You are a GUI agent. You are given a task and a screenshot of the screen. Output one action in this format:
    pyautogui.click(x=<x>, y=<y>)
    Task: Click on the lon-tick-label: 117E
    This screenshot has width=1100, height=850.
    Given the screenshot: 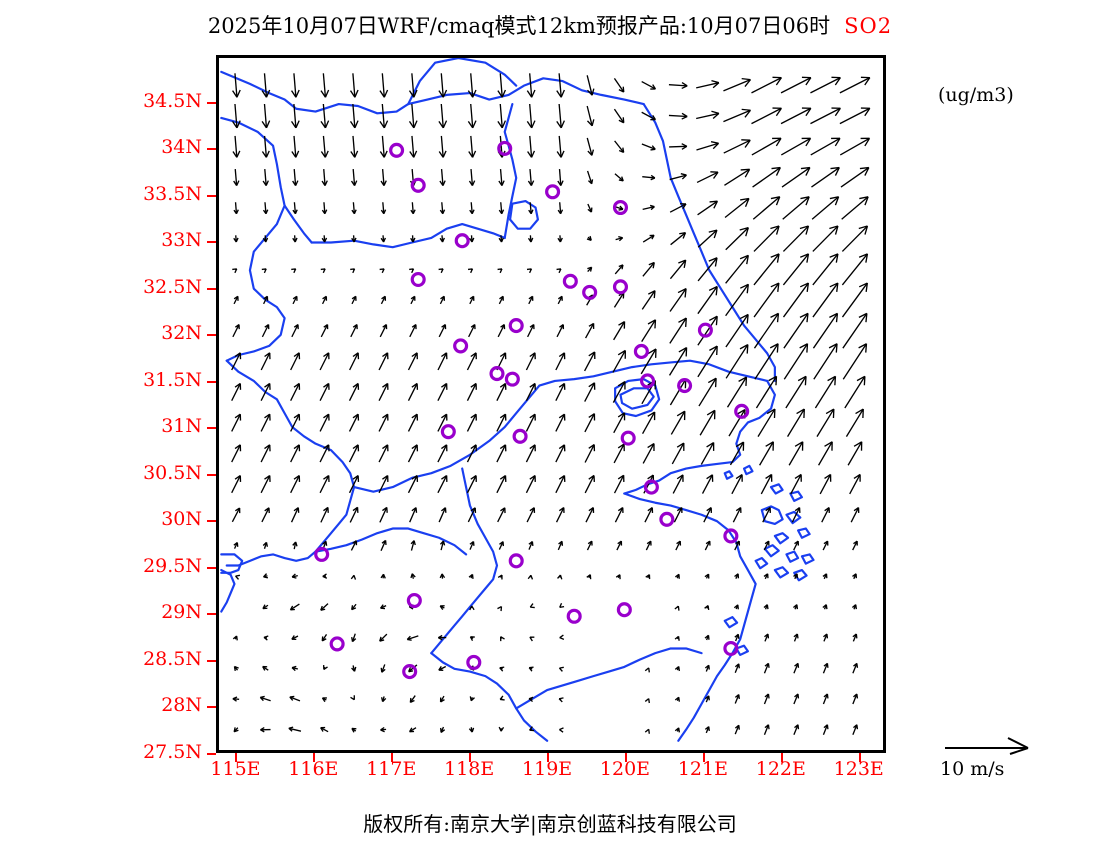 What is the action you would take?
    pyautogui.click(x=391, y=769)
    